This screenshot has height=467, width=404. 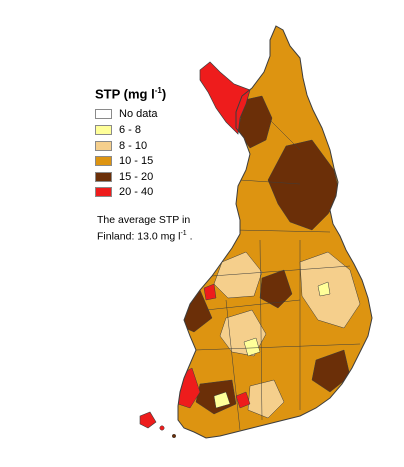 I want to click on region-south-light, so click(x=266, y=399).